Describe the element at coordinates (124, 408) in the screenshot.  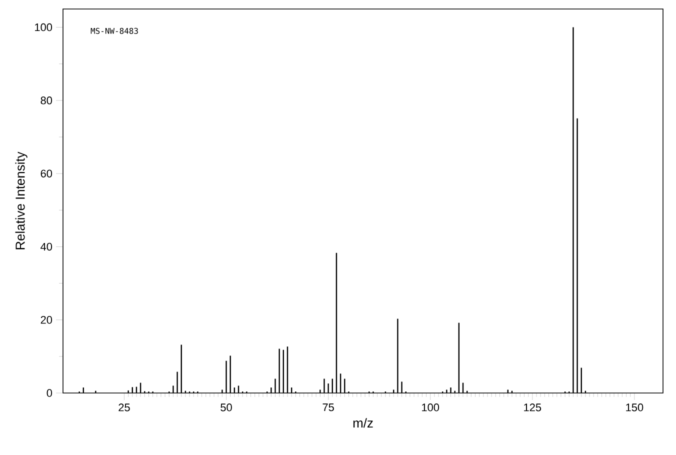
I see `x-tick-label: 25` at that location.